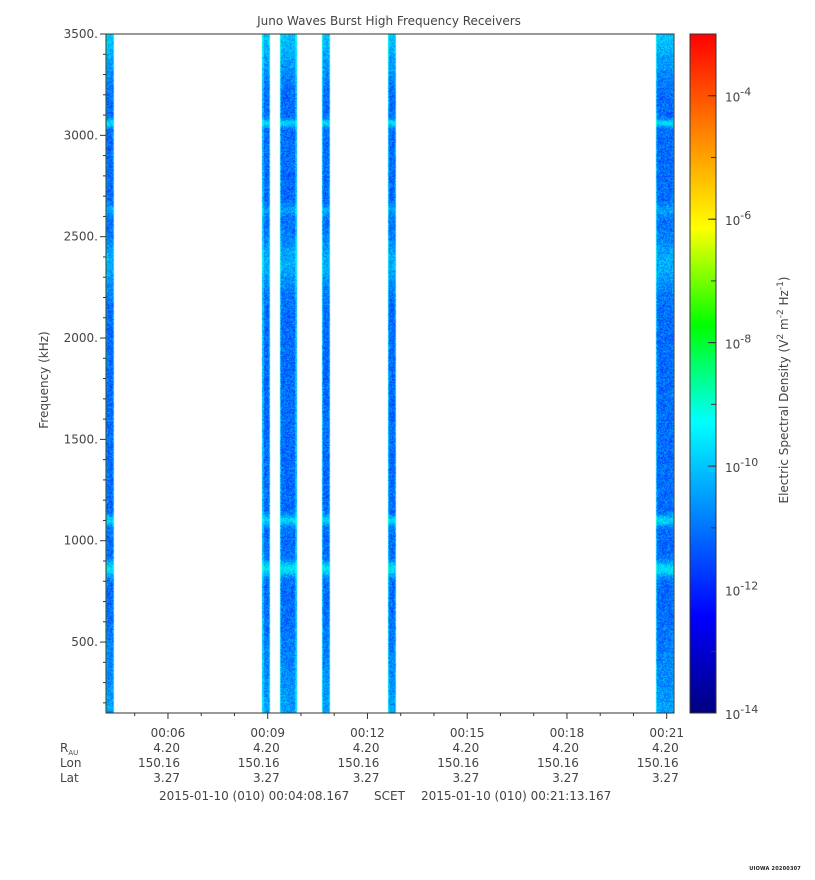 The height and width of the screenshot is (880, 815). What do you see at coordinates (70, 763) in the screenshot?
I see `ephemeris-row-label: Lon` at bounding box center [70, 763].